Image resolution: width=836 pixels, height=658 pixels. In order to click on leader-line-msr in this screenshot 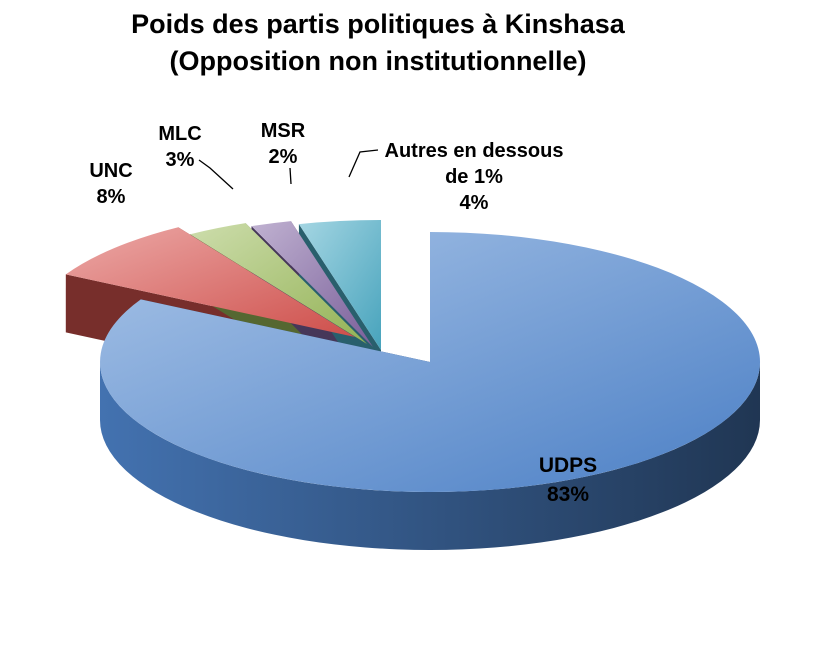, I will do `click(290, 176)`.